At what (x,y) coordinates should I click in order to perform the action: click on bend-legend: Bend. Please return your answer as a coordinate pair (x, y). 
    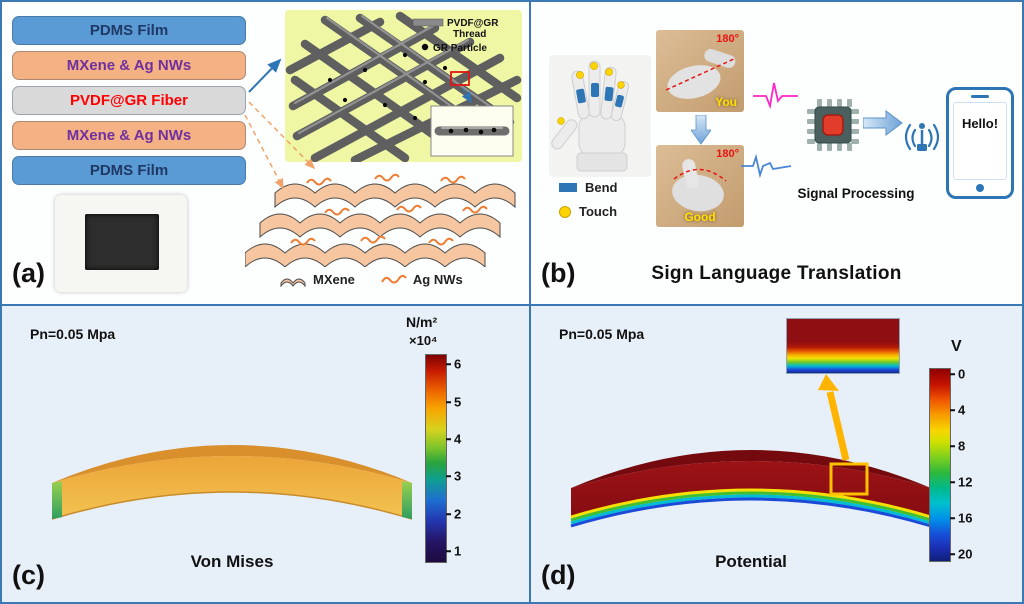
    Looking at the image, I should click on (588, 187).